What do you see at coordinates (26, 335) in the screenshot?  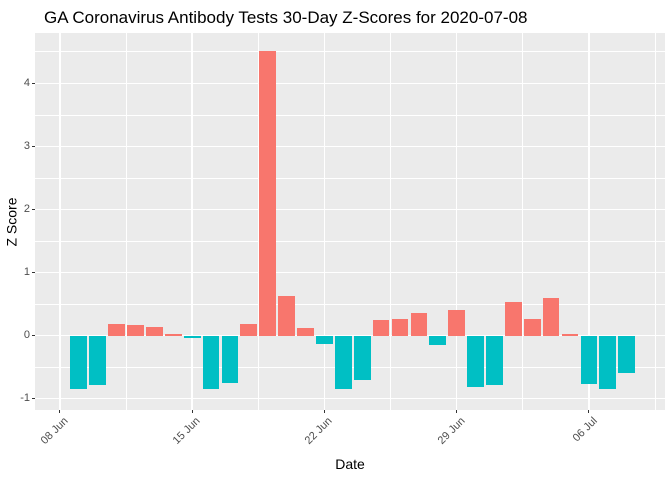 I see `y-tick-label: 0` at bounding box center [26, 335].